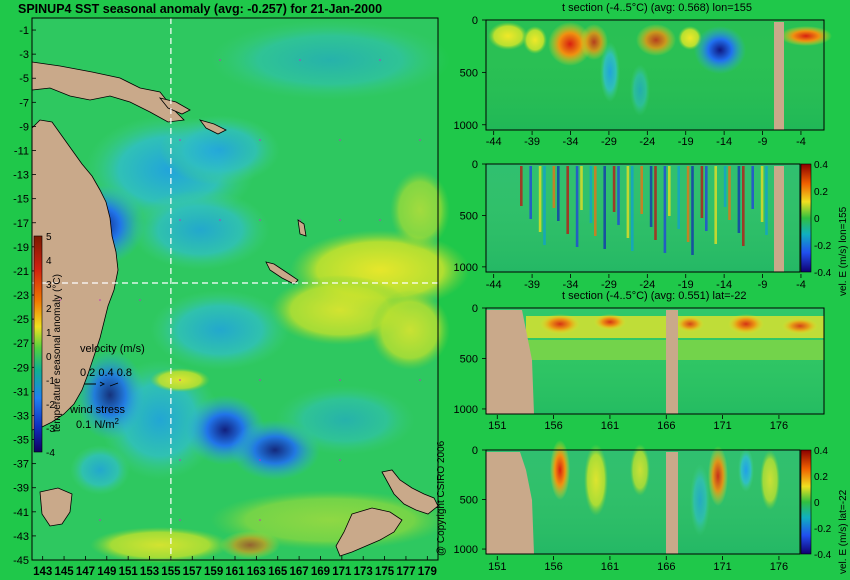 Image resolution: width=850 pixels, height=580 pixels. I want to click on map-colorbar-ticks: 5 4 3 2 1 0 -1 -2 -3 -4, so click(50, 345).